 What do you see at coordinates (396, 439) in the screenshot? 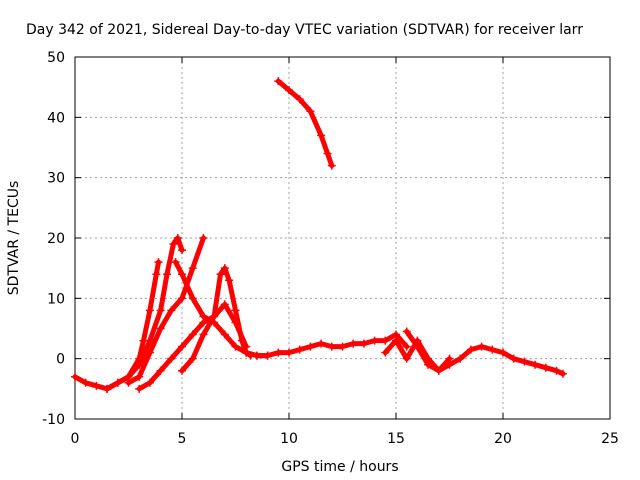
I see `x-tick-label: 15` at bounding box center [396, 439].